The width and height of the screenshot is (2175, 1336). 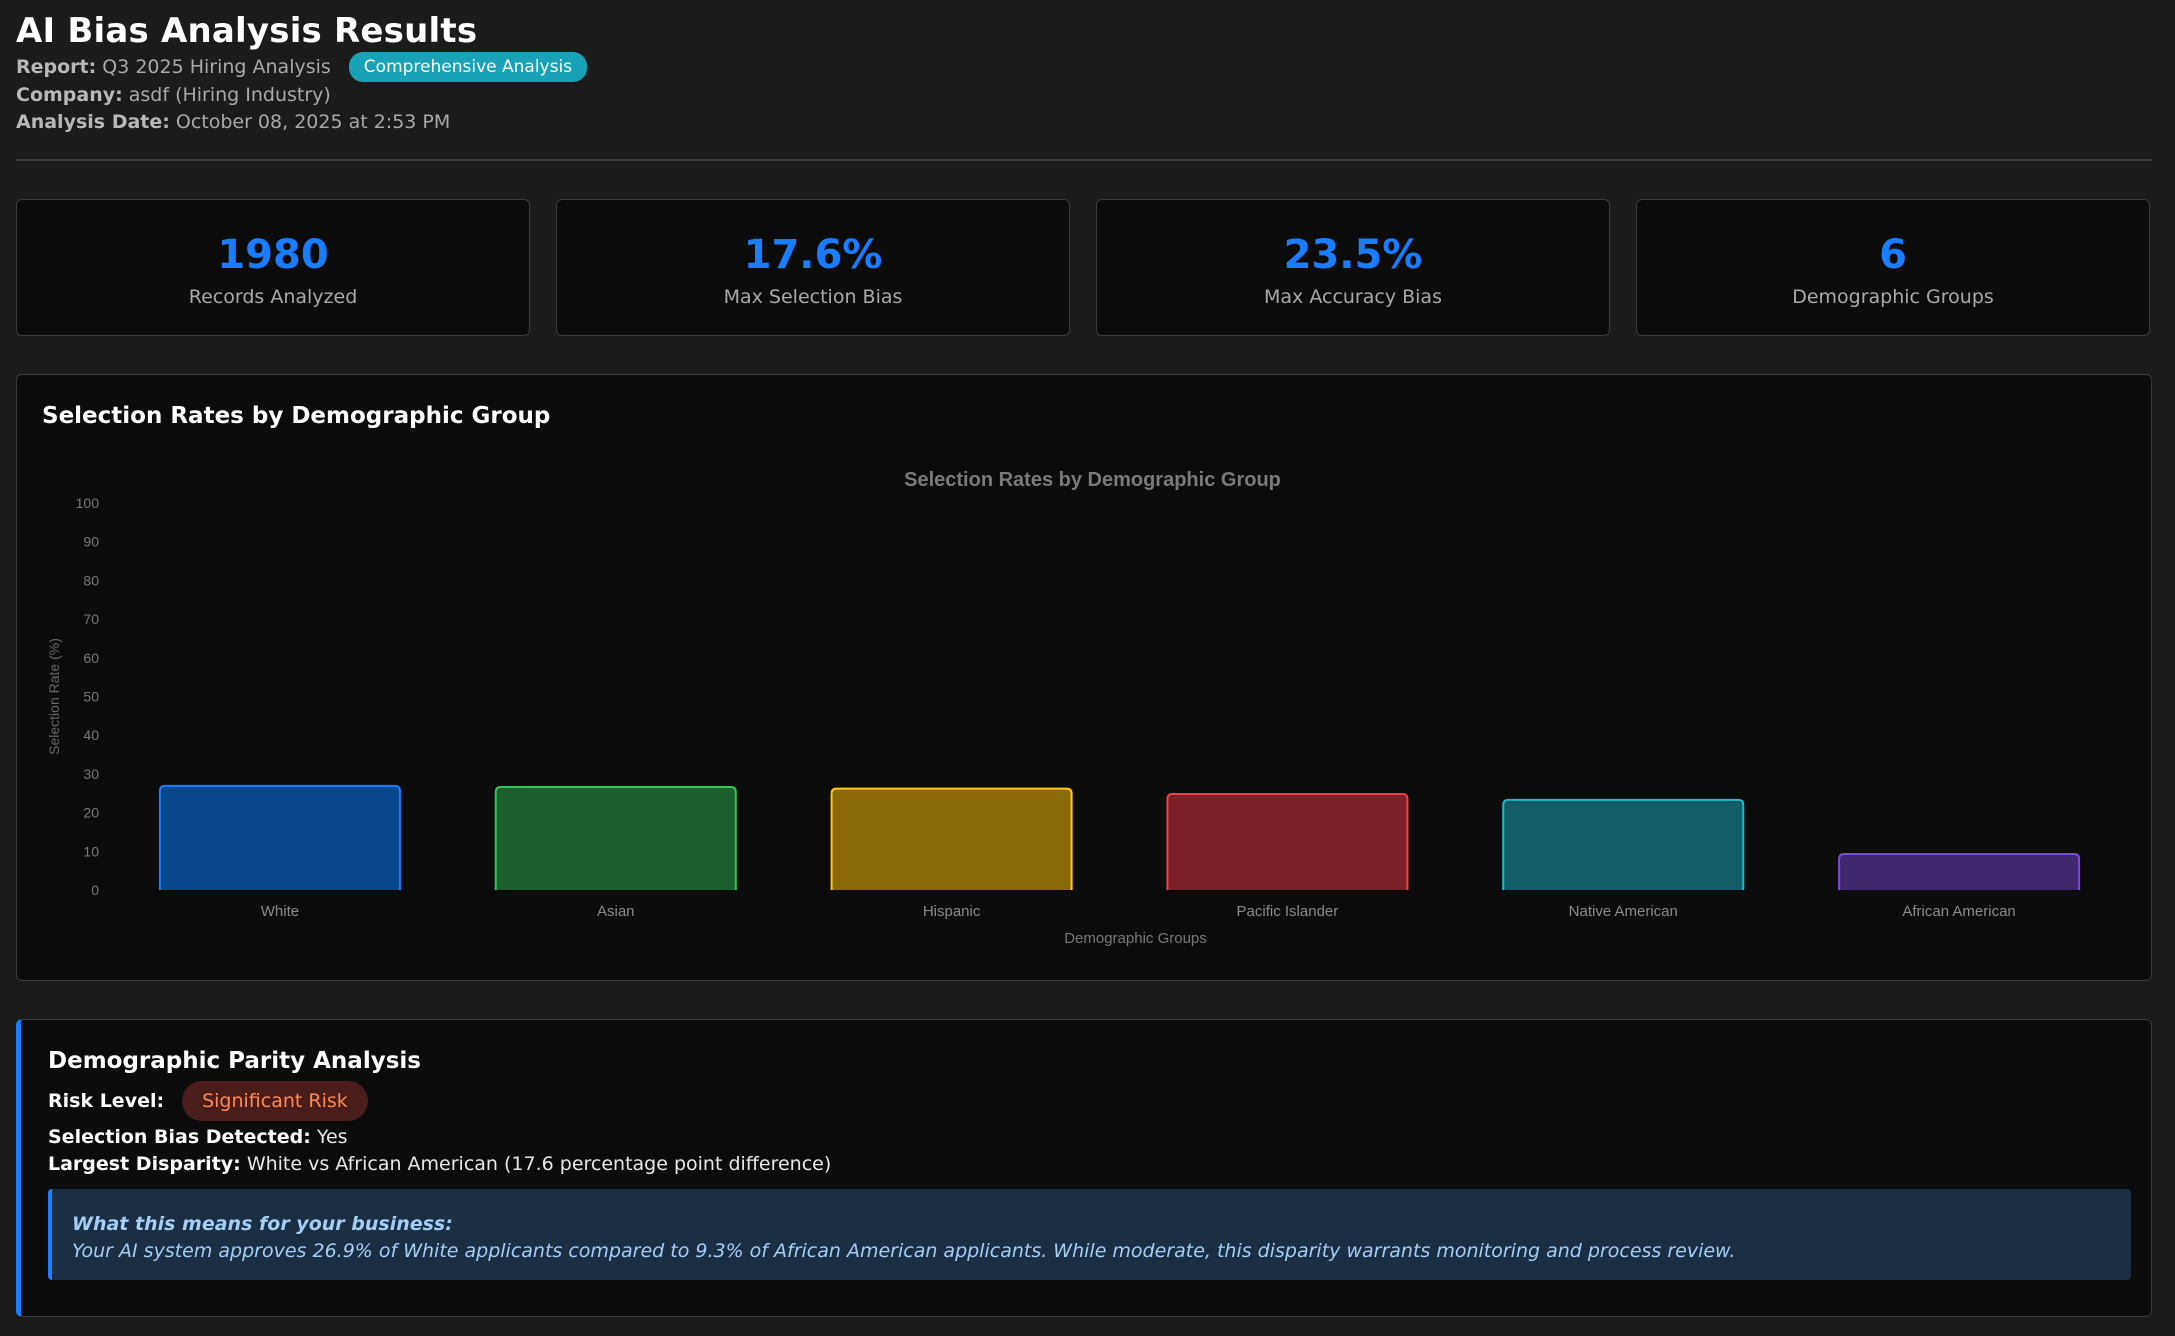 I want to click on company-value: asdf (Hiring Industry), so click(x=229, y=95).